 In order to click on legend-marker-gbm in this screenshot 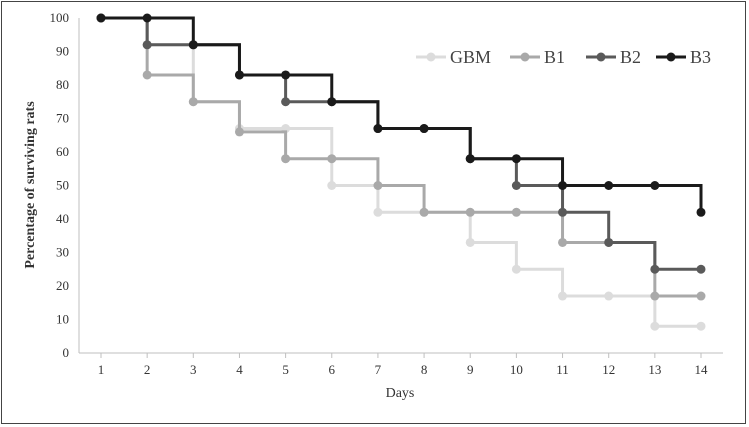, I will do `click(431, 57)`.